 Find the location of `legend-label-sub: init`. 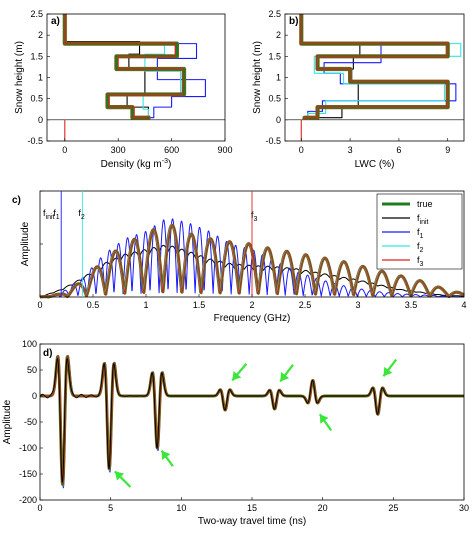

legend-label-sub: init is located at coordinates (424, 222).